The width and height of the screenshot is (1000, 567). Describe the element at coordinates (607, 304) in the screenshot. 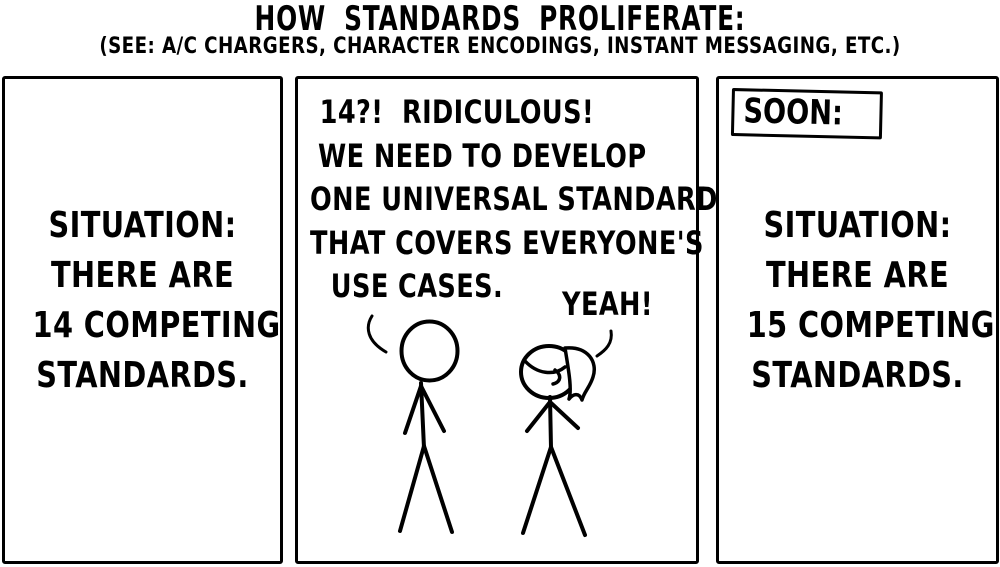

I see `reply-text: YEAH!` at that location.